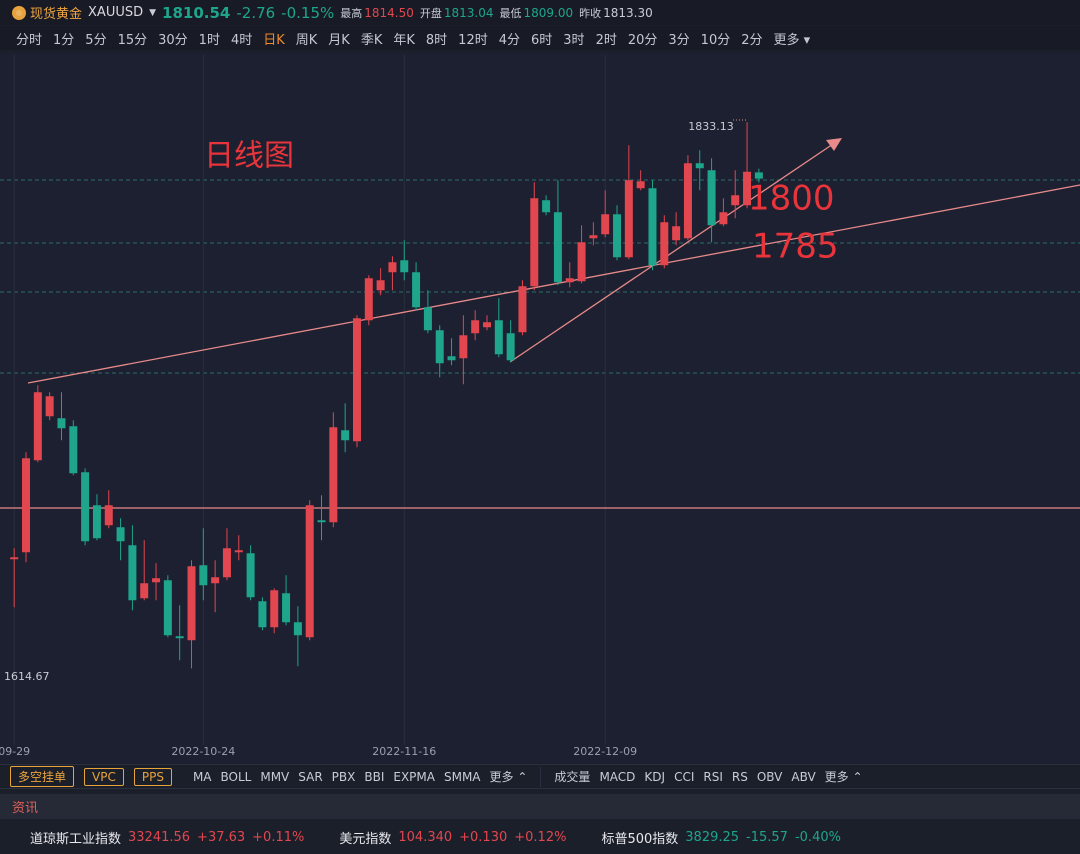 The height and width of the screenshot is (854, 1080). Describe the element at coordinates (462, 776) in the screenshot. I see `indicator: SMMA` at that location.